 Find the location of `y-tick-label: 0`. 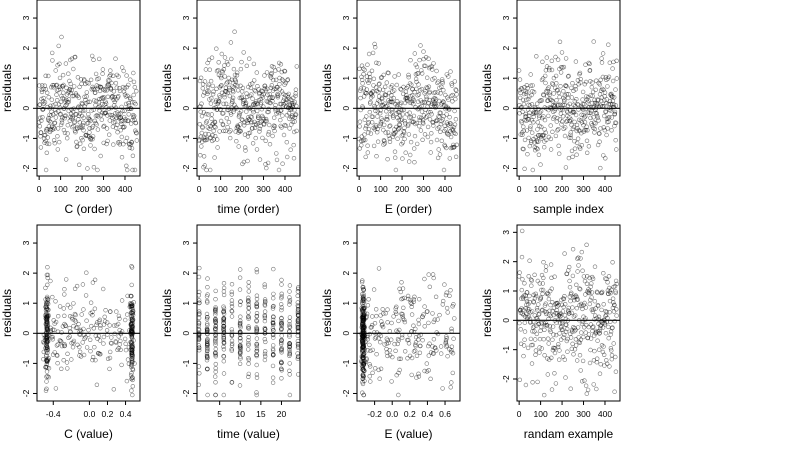

y-tick-label: 0 is located at coordinates (506, 320).